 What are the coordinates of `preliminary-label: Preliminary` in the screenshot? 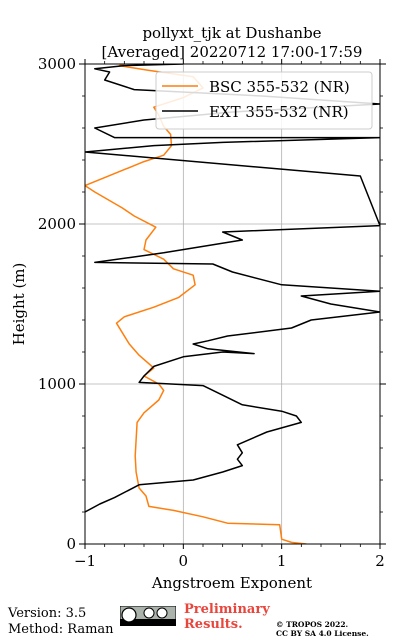 It's located at (227, 609).